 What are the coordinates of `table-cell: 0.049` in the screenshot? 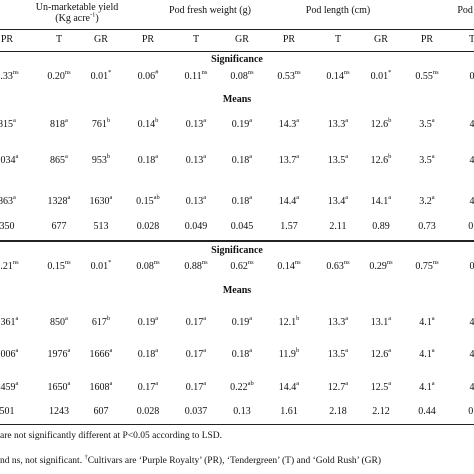 It's located at (196, 227).